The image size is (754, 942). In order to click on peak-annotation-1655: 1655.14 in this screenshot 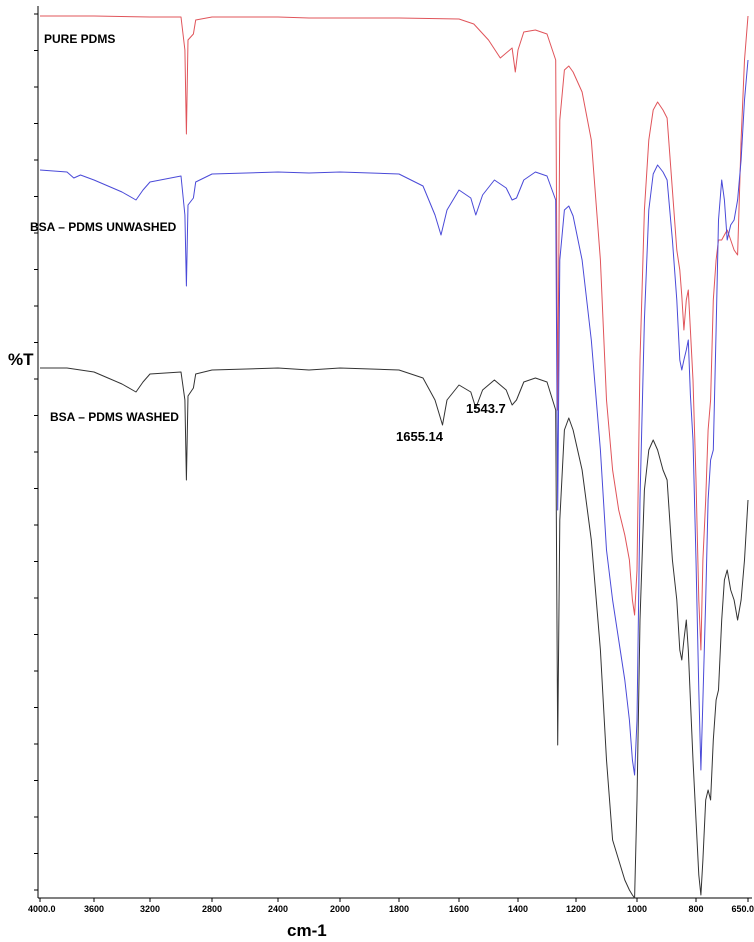, I will do `click(420, 436)`.